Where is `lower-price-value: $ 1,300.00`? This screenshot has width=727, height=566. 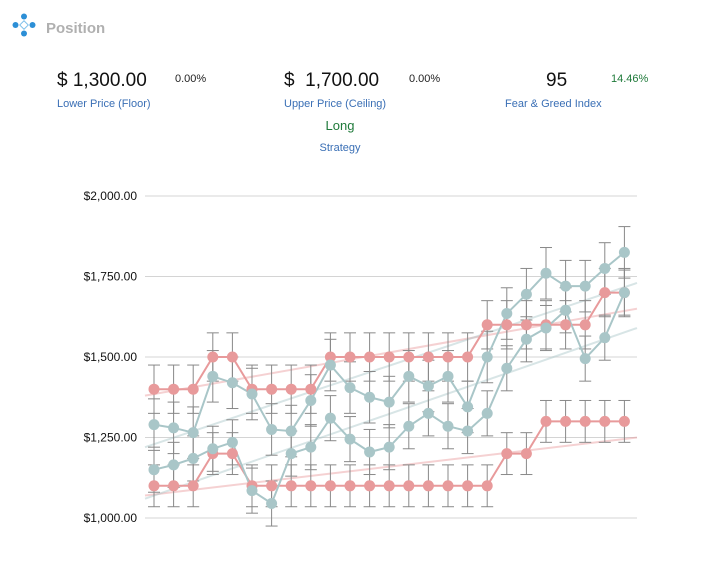 lower-price-value: $ 1,300.00 is located at coordinates (102, 80).